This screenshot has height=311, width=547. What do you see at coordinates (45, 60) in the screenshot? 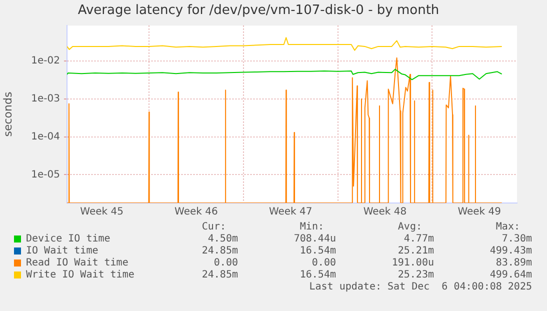
I see `y-tick-label: 1e-02` at bounding box center [45, 60].